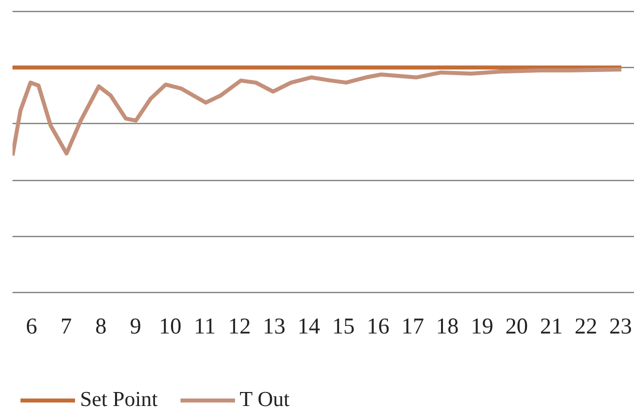 This screenshot has height=414, width=634. Describe the element at coordinates (412, 326) in the screenshot. I see `x-tick-label: 17` at that location.